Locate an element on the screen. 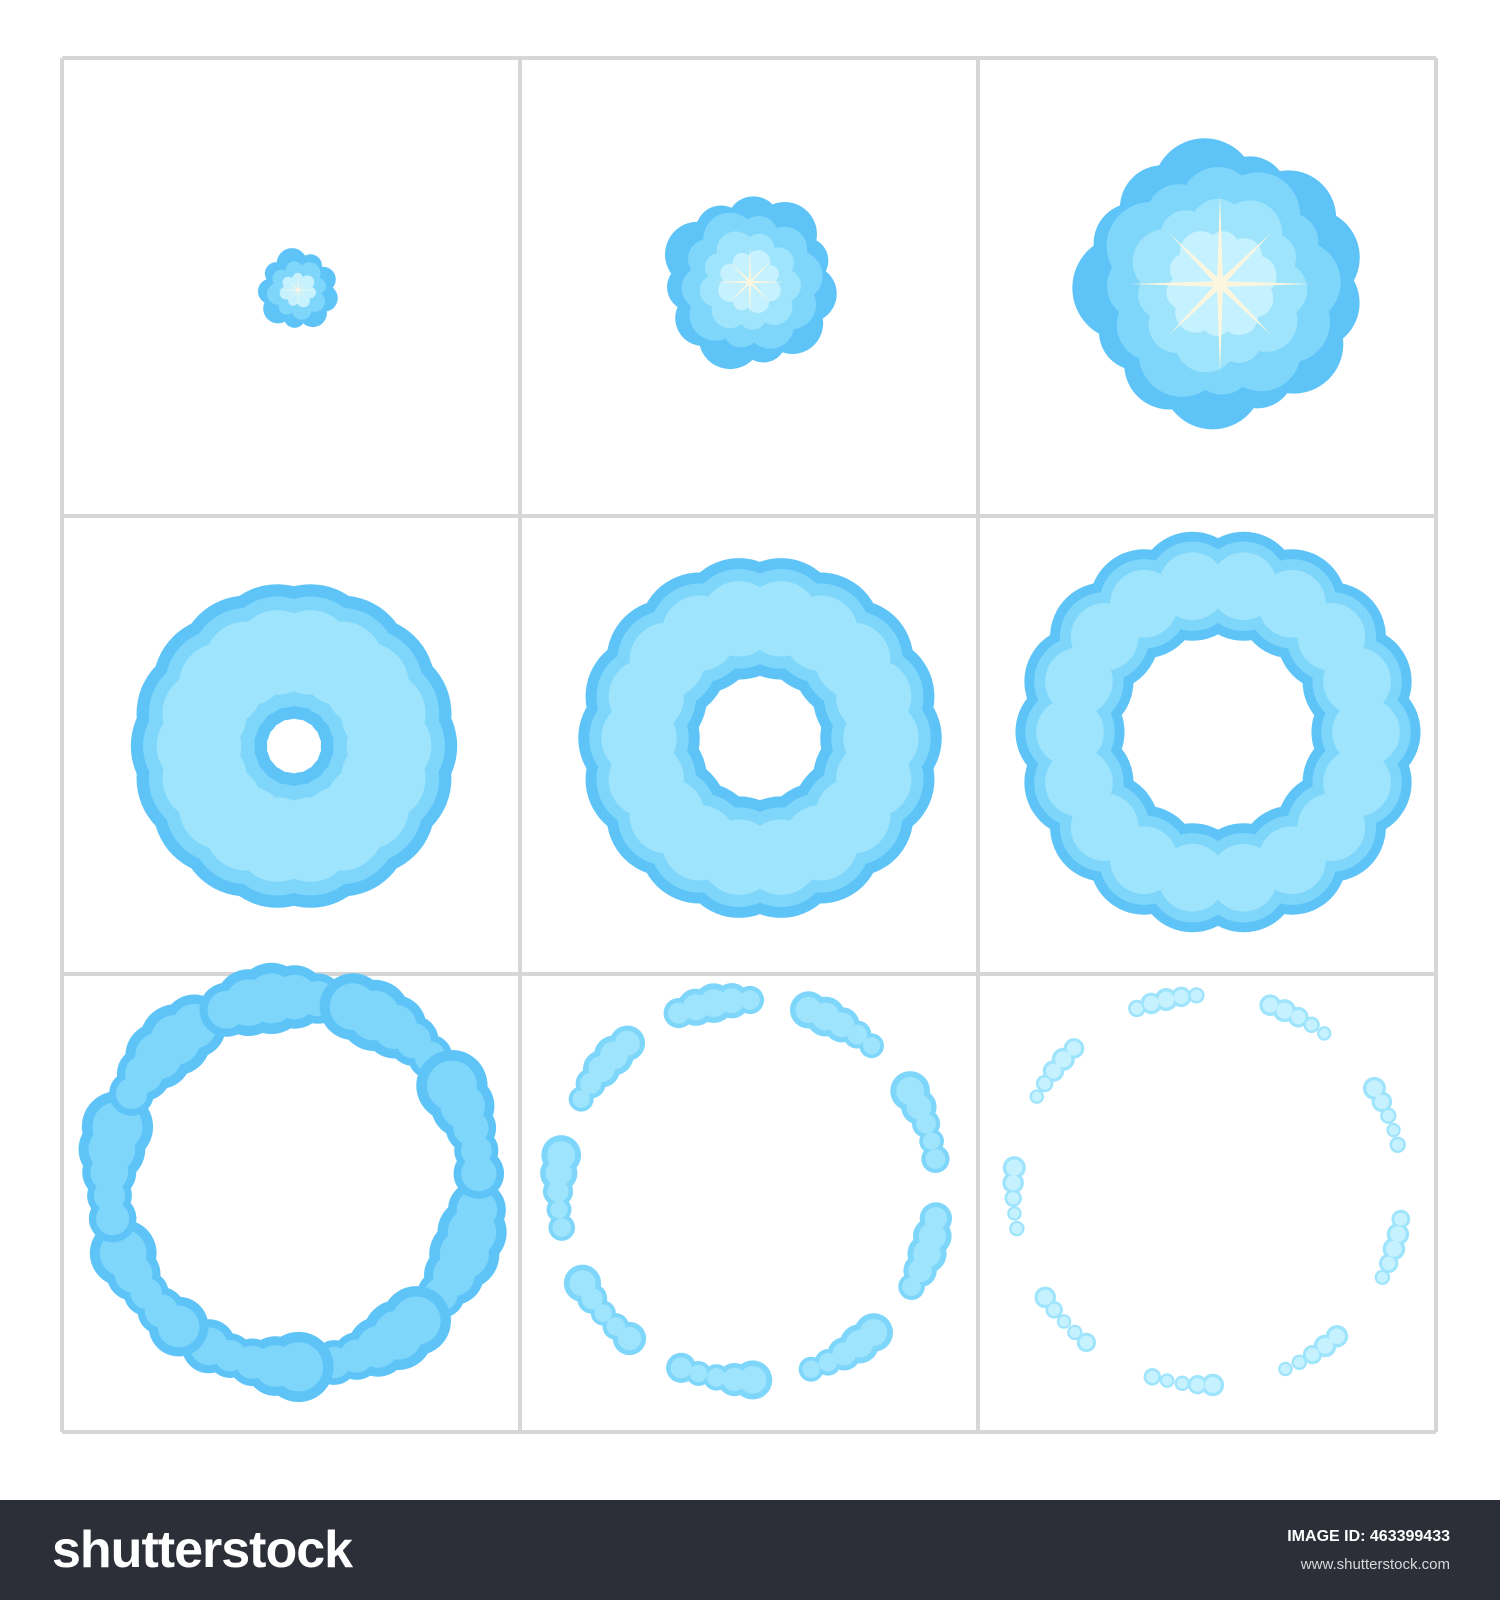 The width and height of the screenshot is (1500, 1600). image-id: IMAGE ID: 463399433 is located at coordinates (1368, 1537).